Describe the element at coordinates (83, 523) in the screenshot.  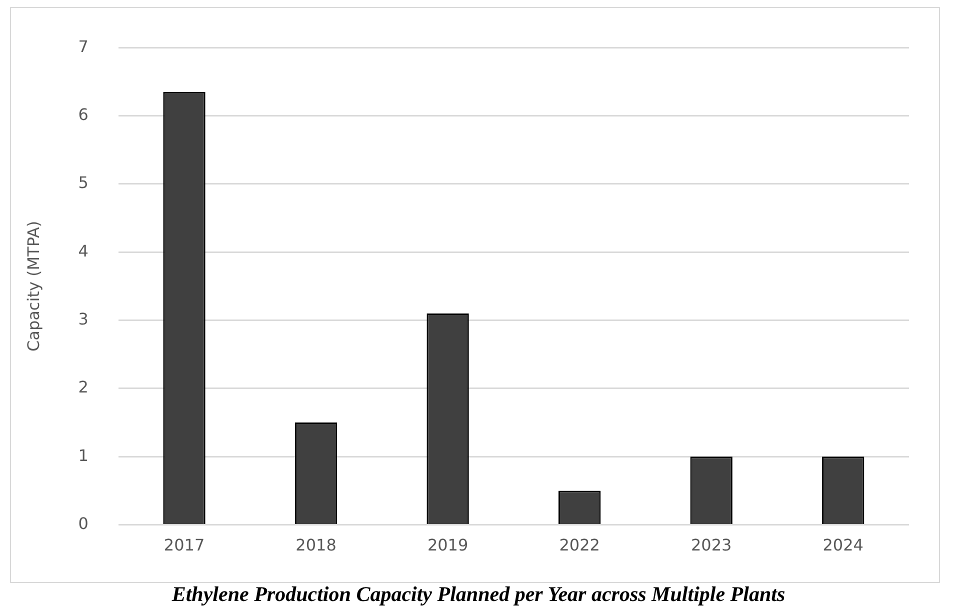
I see `y-tick-label: 0` at that location.